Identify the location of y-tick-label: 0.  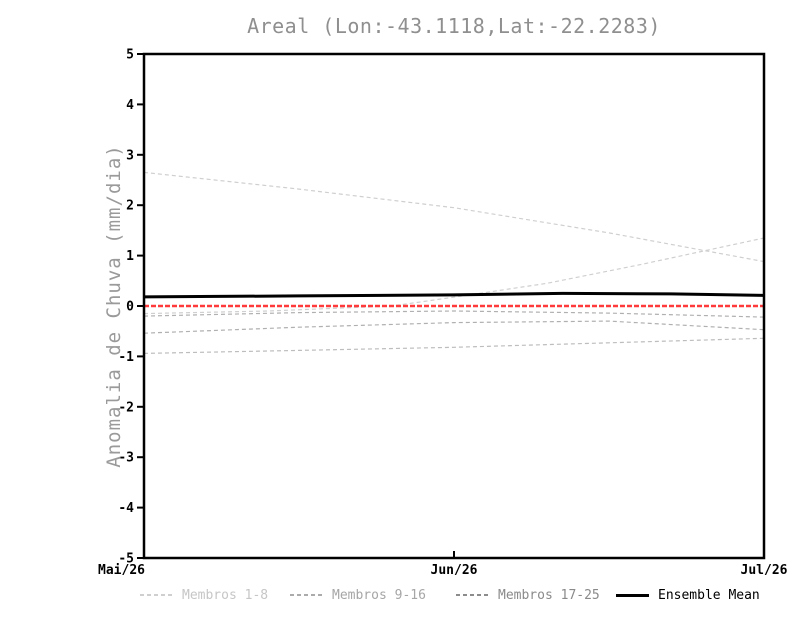
(130, 307).